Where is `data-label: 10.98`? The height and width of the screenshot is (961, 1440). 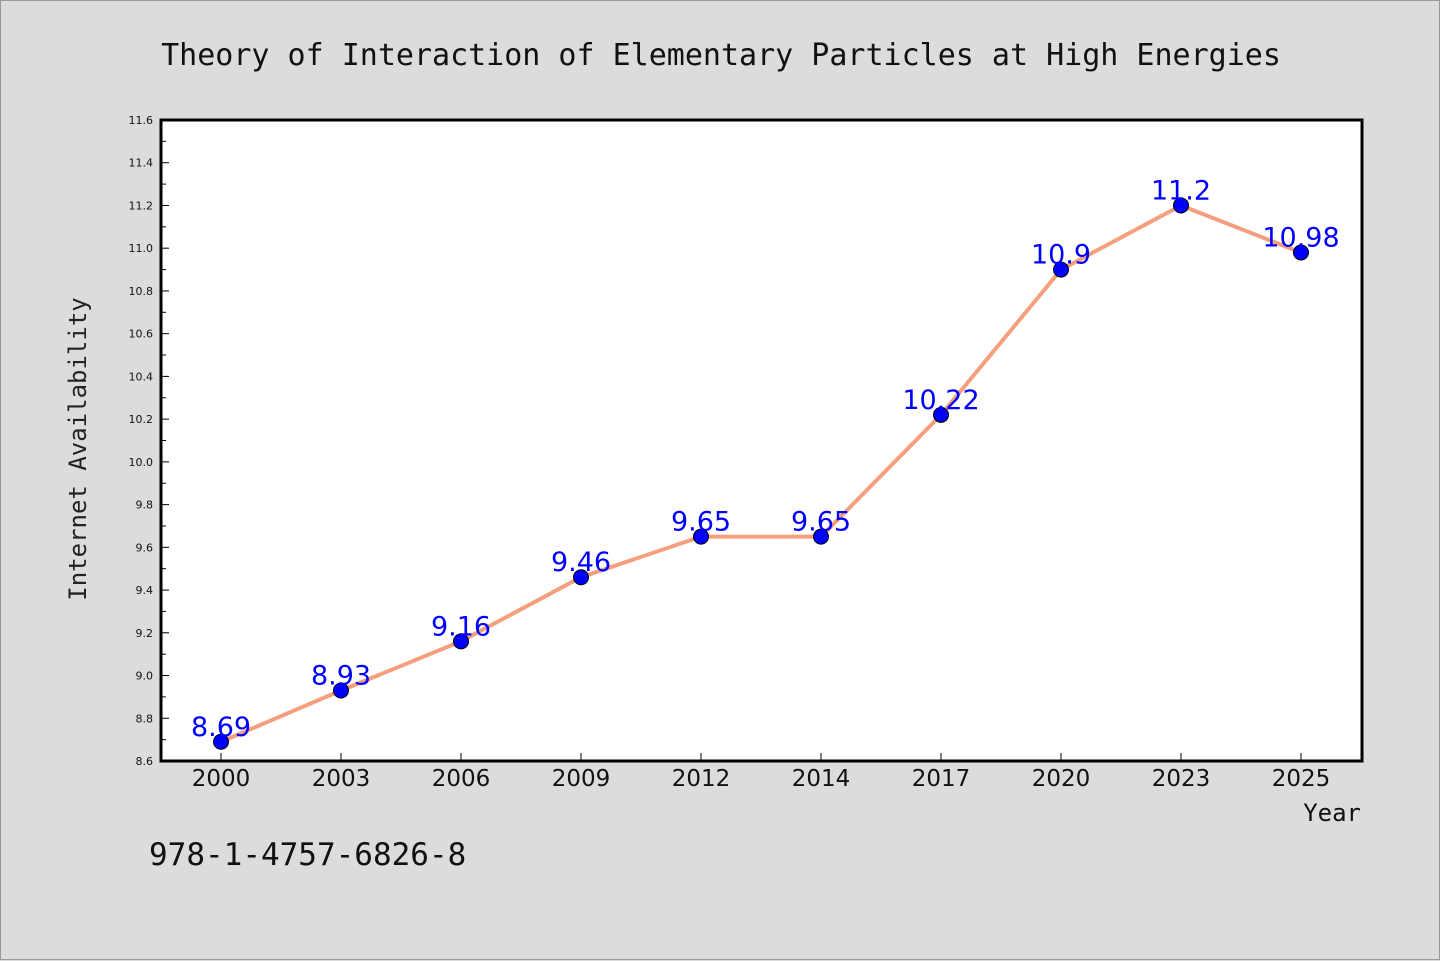
data-label: 10.98 is located at coordinates (1300, 237).